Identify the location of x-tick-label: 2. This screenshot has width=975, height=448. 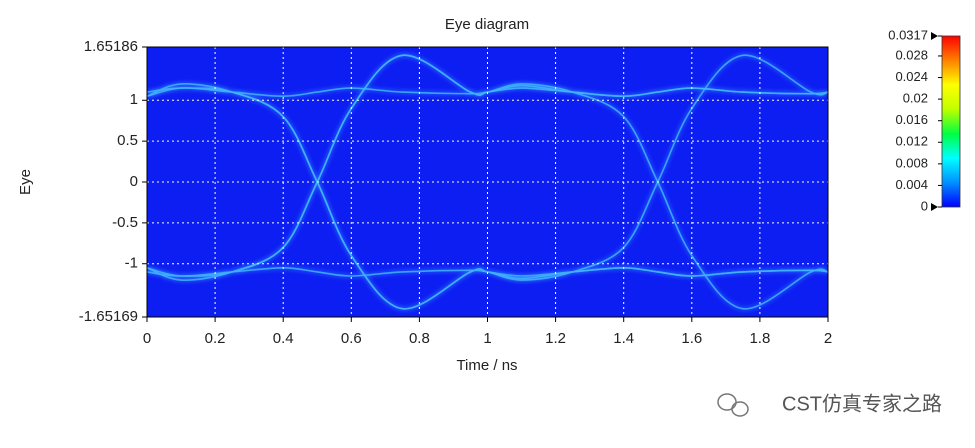
(828, 338).